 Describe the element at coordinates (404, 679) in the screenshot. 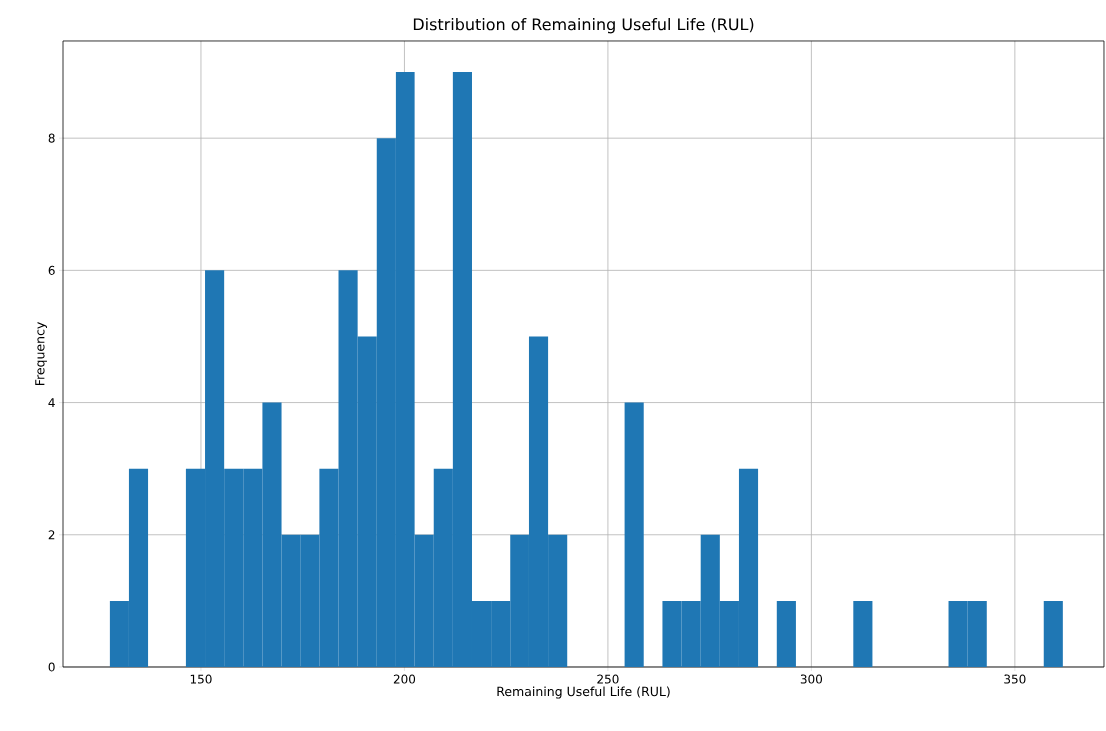

I see `x-tick-label: 200` at that location.